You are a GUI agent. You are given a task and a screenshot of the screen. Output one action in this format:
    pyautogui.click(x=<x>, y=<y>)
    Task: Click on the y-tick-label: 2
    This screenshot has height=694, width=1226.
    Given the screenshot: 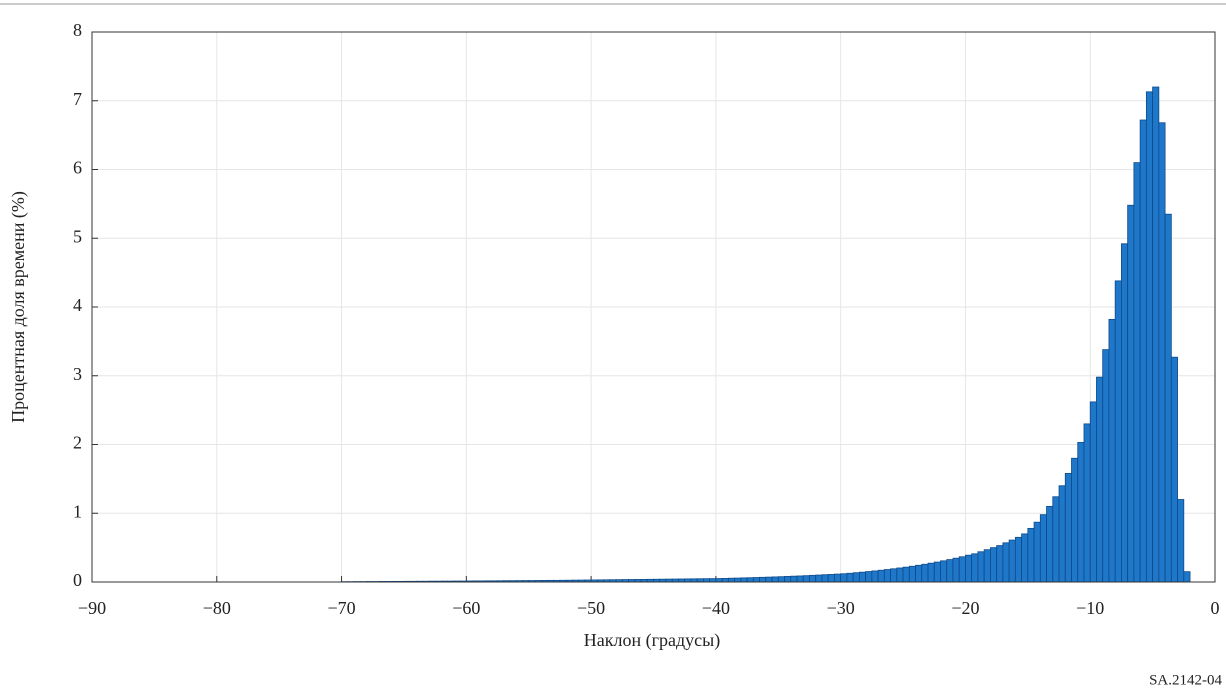 What is the action you would take?
    pyautogui.click(x=77, y=443)
    